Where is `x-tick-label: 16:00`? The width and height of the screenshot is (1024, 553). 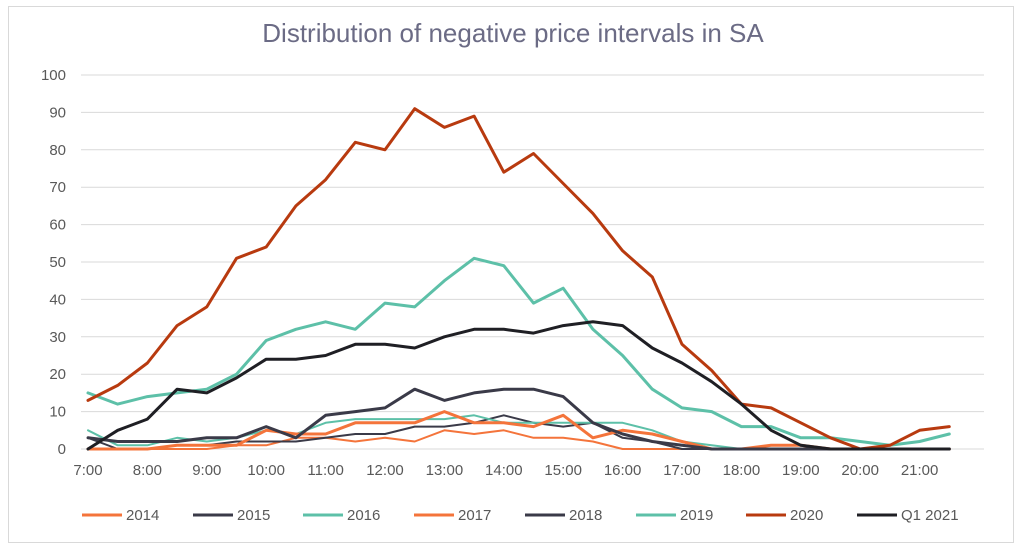 x-tick-label: 16:00 is located at coordinates (623, 470).